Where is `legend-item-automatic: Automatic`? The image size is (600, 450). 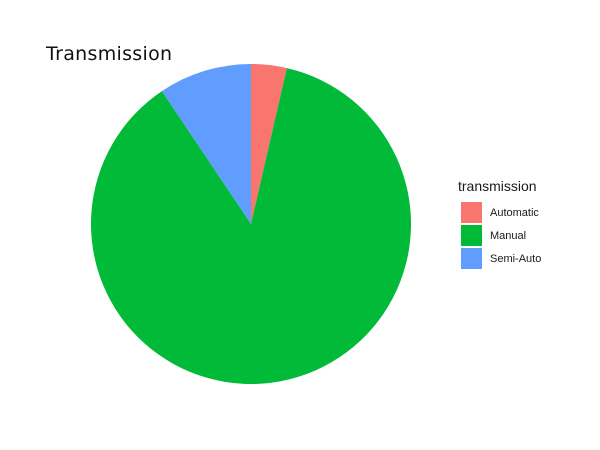
legend-item-automatic: Automatic is located at coordinates (499, 212).